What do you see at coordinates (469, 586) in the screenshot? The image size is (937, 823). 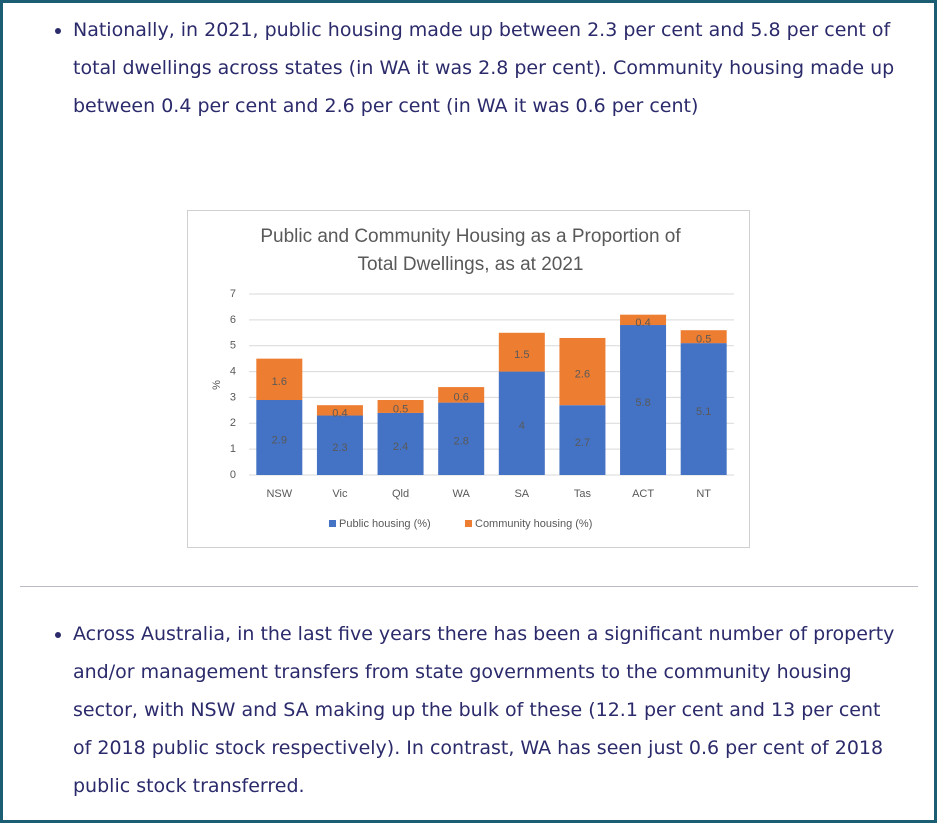 I see `separator` at bounding box center [469, 586].